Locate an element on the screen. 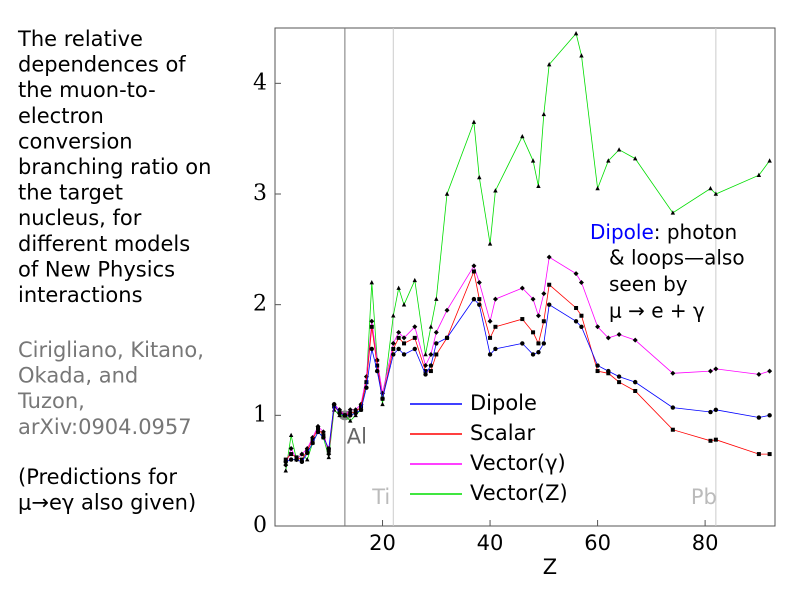  y-tick-label: 3 is located at coordinates (260, 193).